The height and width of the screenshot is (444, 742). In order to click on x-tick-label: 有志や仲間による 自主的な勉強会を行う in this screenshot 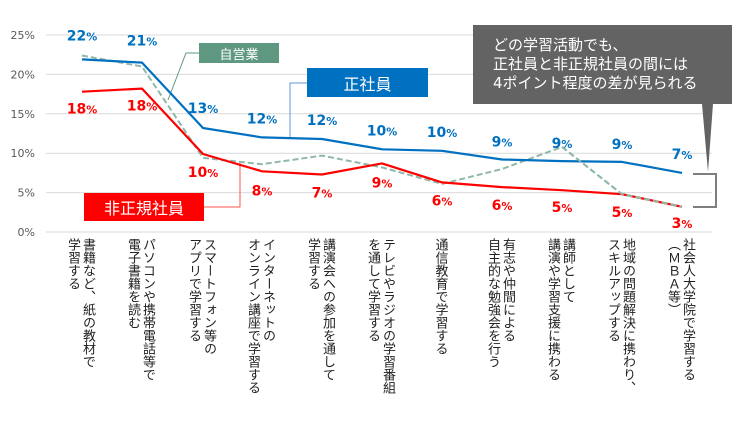, I will do `click(500, 303)`.